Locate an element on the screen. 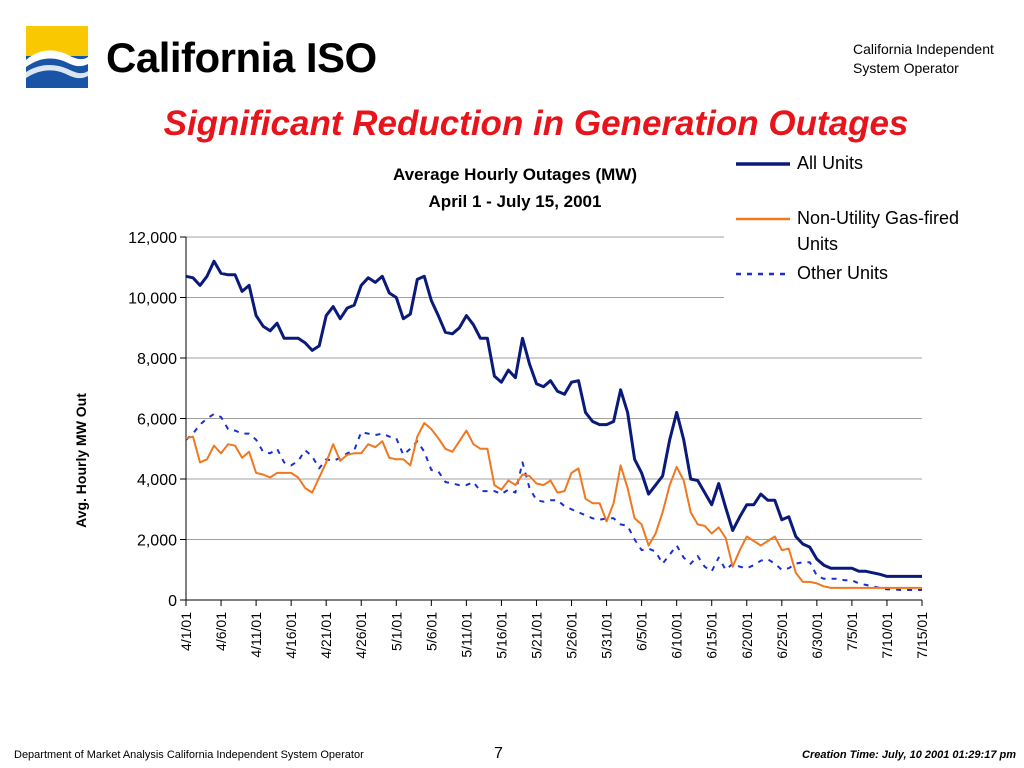 The height and width of the screenshot is (768, 1024). y-tick-label: 2,000 is located at coordinates (157, 541).